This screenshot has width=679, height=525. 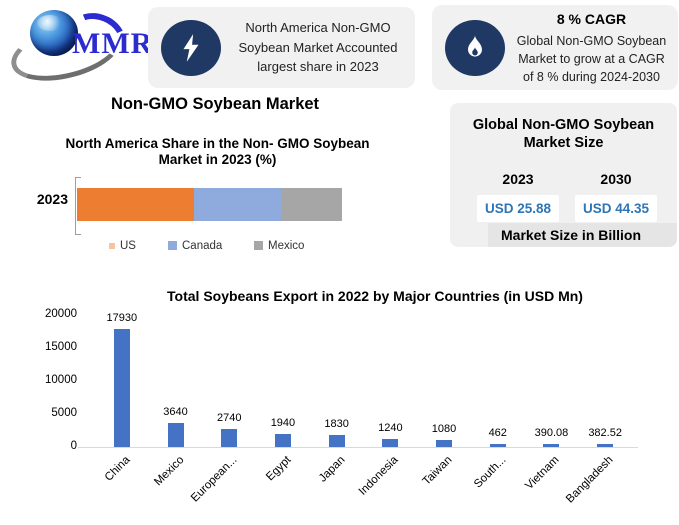 I want to click on y-axis-tick: 5000, so click(x=64, y=413).